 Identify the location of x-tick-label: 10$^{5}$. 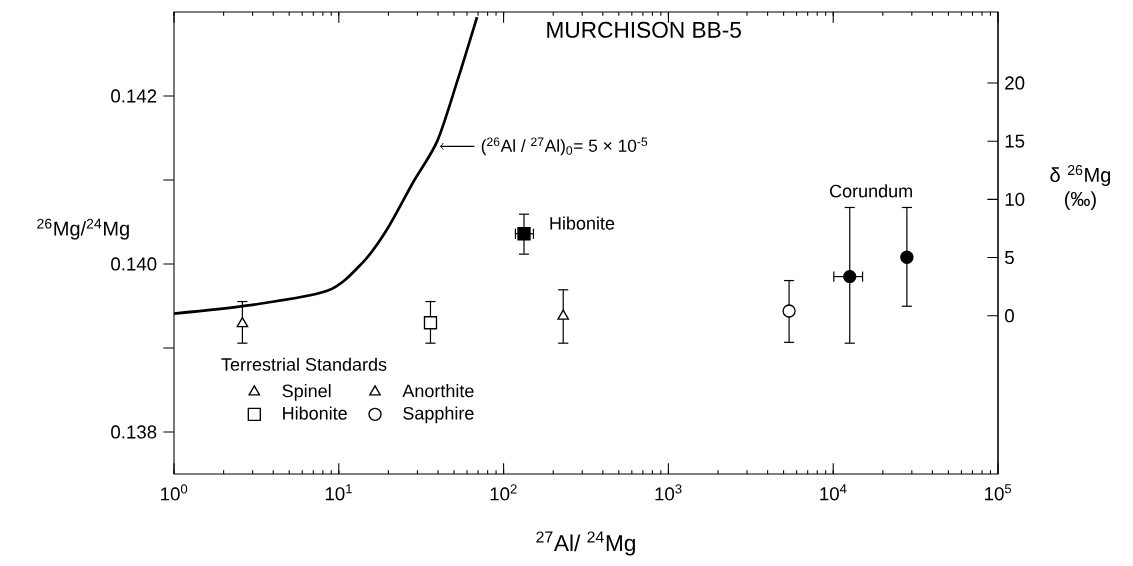
(998, 492).